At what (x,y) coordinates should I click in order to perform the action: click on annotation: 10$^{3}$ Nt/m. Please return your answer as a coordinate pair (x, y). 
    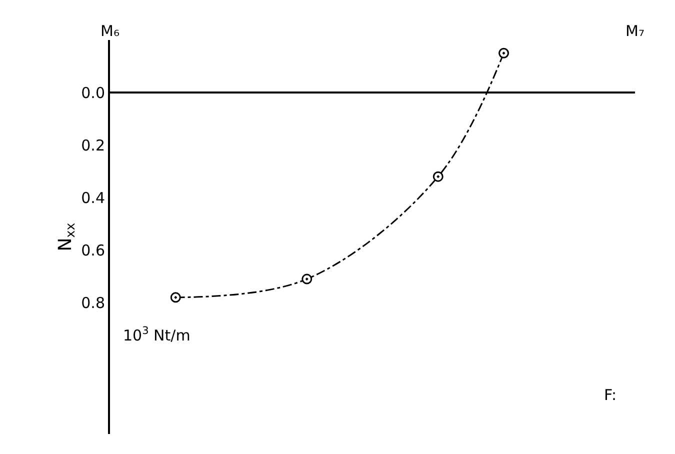
    Looking at the image, I should click on (156, 334).